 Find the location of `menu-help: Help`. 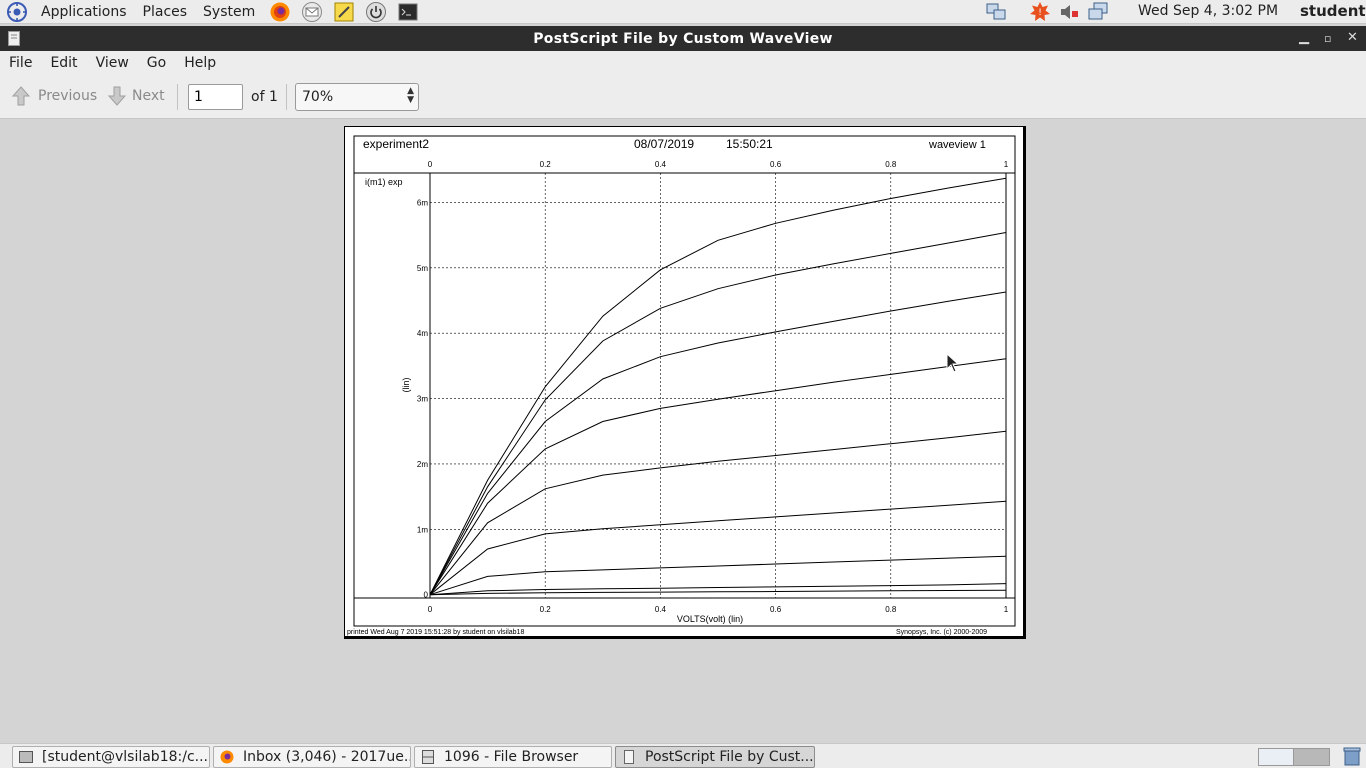

menu-help: Help is located at coordinates (200, 63).